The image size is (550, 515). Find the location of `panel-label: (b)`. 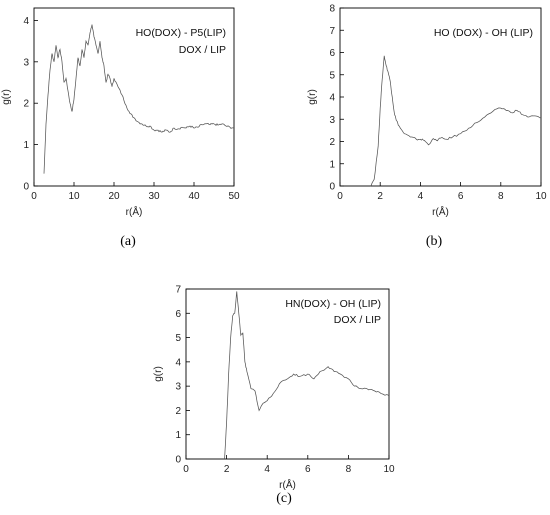

panel-label: (b) is located at coordinates (434, 241).